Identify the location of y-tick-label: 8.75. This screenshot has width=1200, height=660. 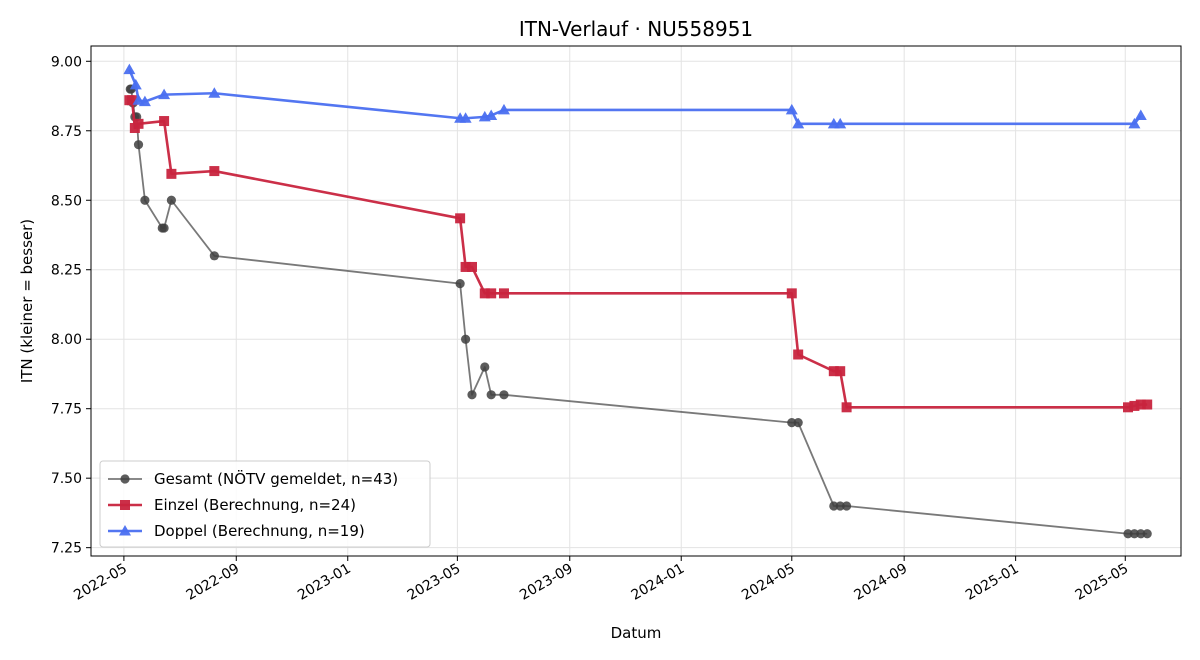
(66, 132).